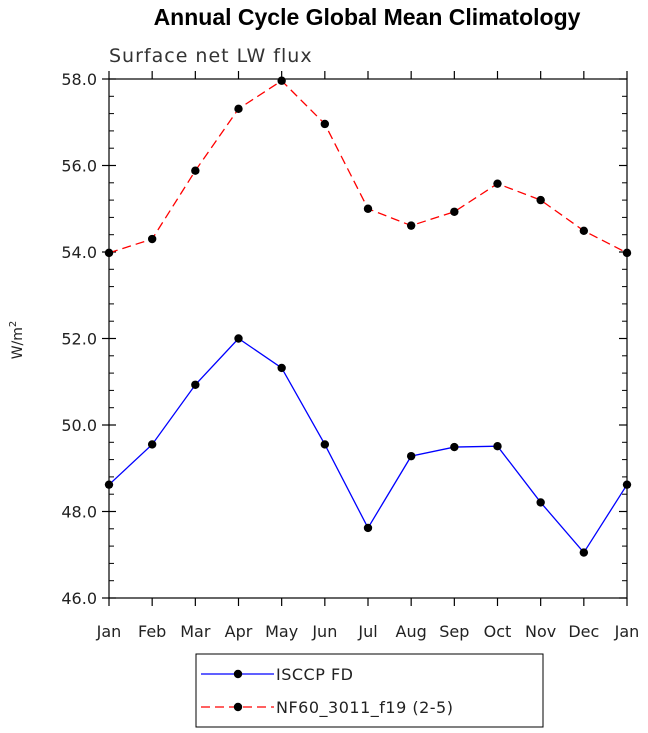  Describe the element at coordinates (454, 631) in the screenshot. I see `x-tick-label: Sep` at that location.